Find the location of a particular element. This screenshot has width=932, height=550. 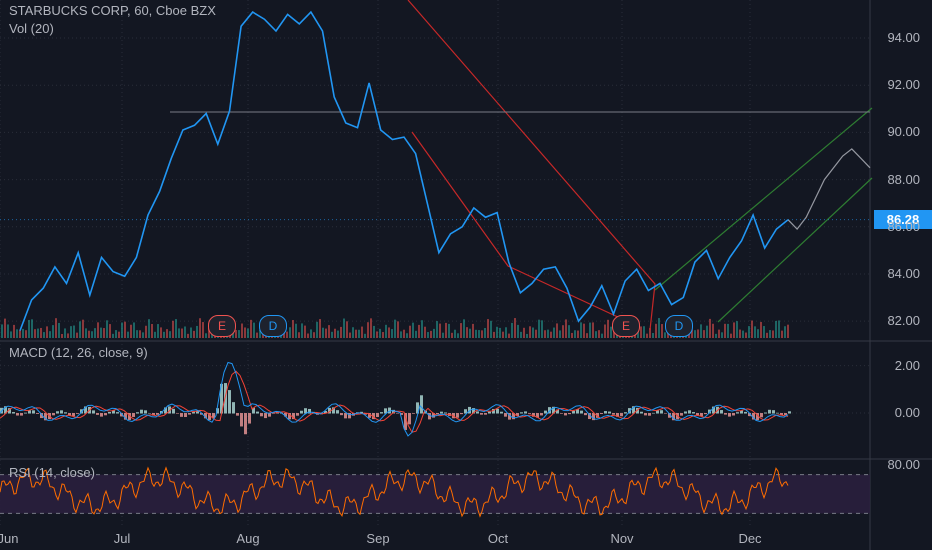

y-tick-label: 92.00 is located at coordinates (903, 85).